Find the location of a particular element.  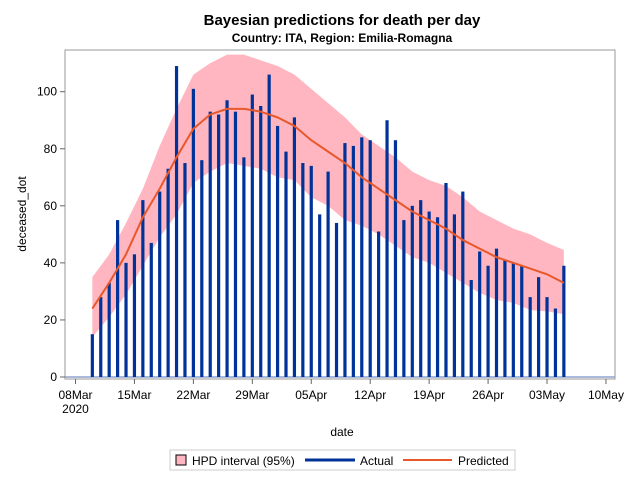

x-tick-label-26Apr: 26Apr is located at coordinates (488, 395).